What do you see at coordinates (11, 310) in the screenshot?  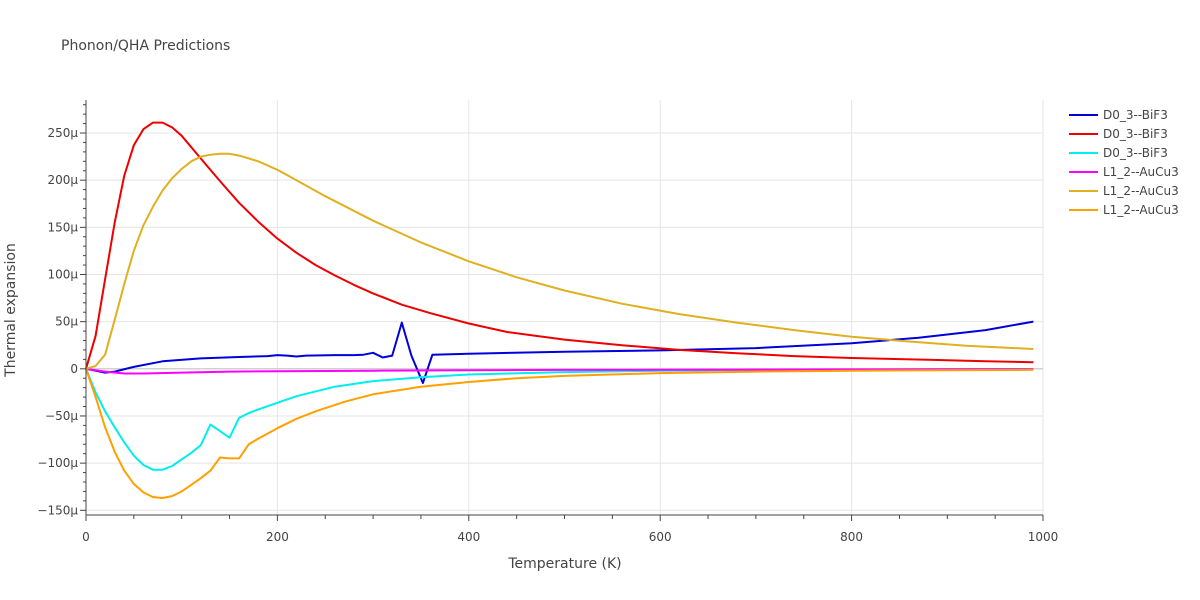 I see `y-axis-title: Thermal expansion` at bounding box center [11, 310].